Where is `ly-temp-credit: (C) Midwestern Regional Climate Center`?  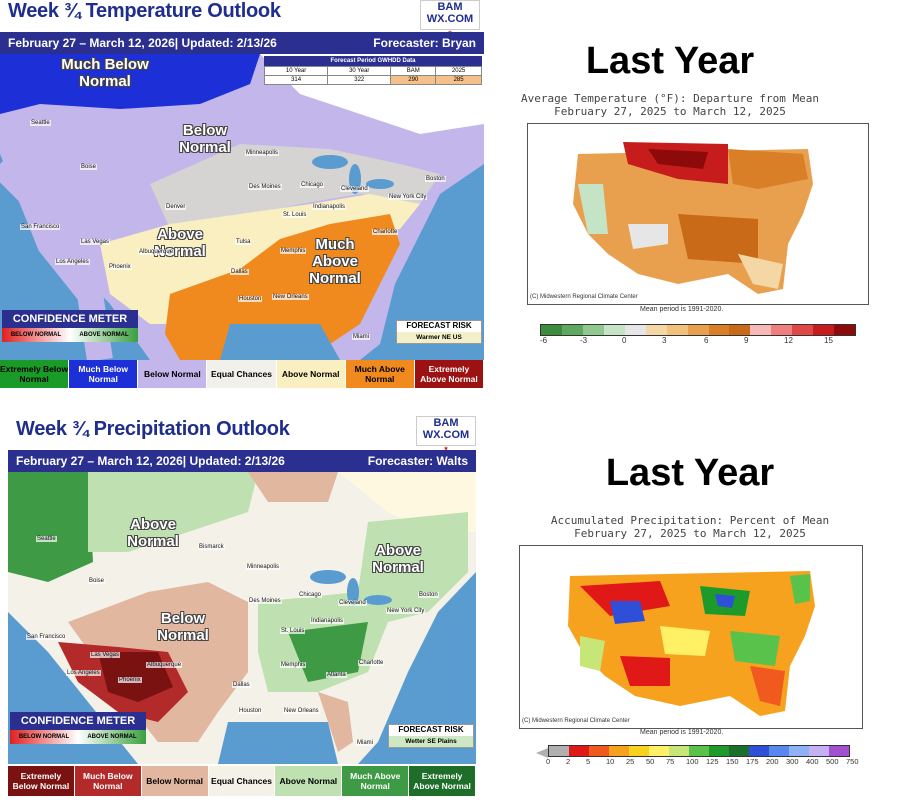 ly-temp-credit: (C) Midwestern Regional Climate Center is located at coordinates (584, 297).